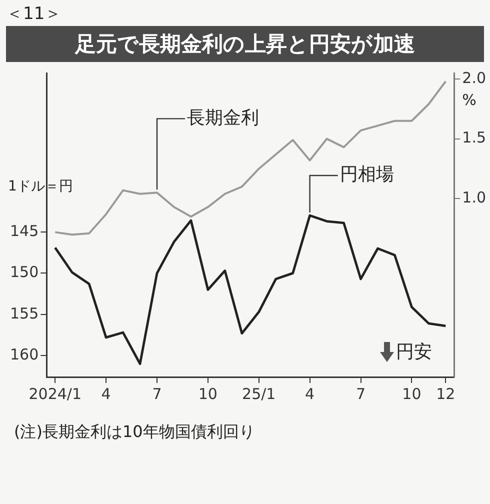 The image size is (490, 504). I want to click on annotation: 円安, so click(414, 352).